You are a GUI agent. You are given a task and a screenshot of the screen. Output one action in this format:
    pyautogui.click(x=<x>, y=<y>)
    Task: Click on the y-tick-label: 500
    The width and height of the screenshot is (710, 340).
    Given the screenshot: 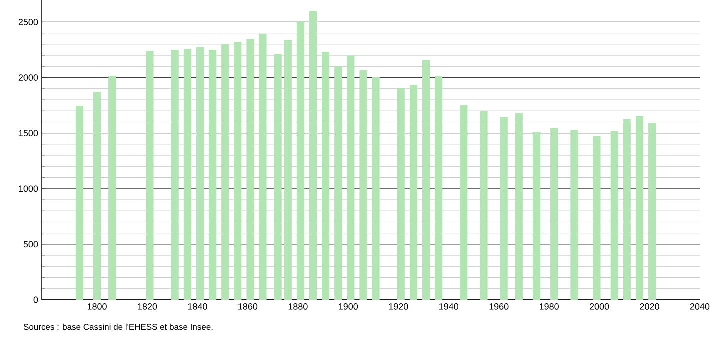 What is the action you would take?
    pyautogui.click(x=31, y=244)
    